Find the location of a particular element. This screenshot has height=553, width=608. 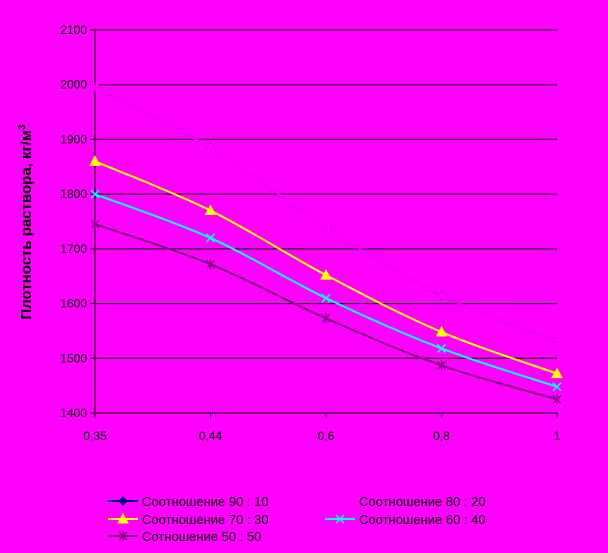

legend-label: Соотношение 60 : 40 is located at coordinates (422, 519).